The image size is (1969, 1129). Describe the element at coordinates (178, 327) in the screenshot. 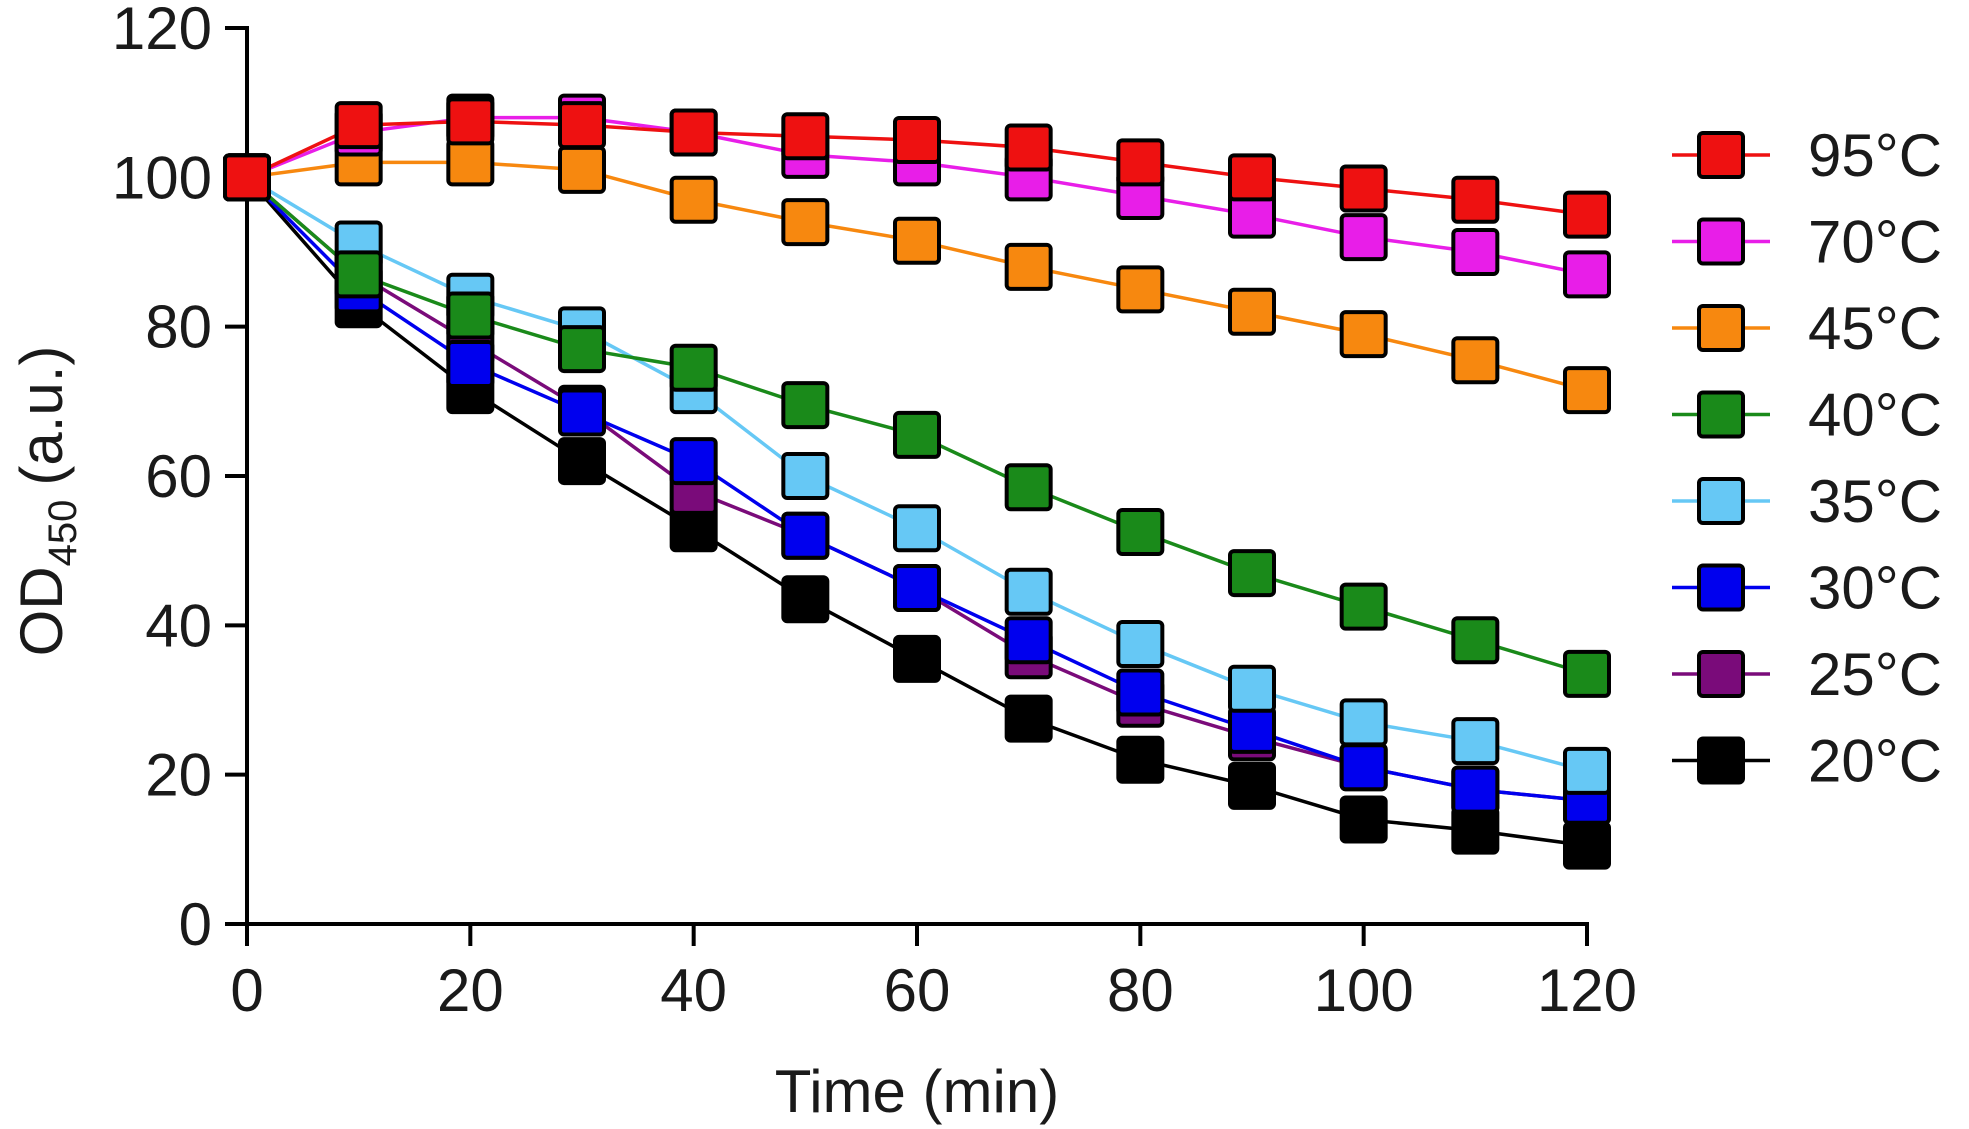

I see `y-tick-label: 80` at that location.